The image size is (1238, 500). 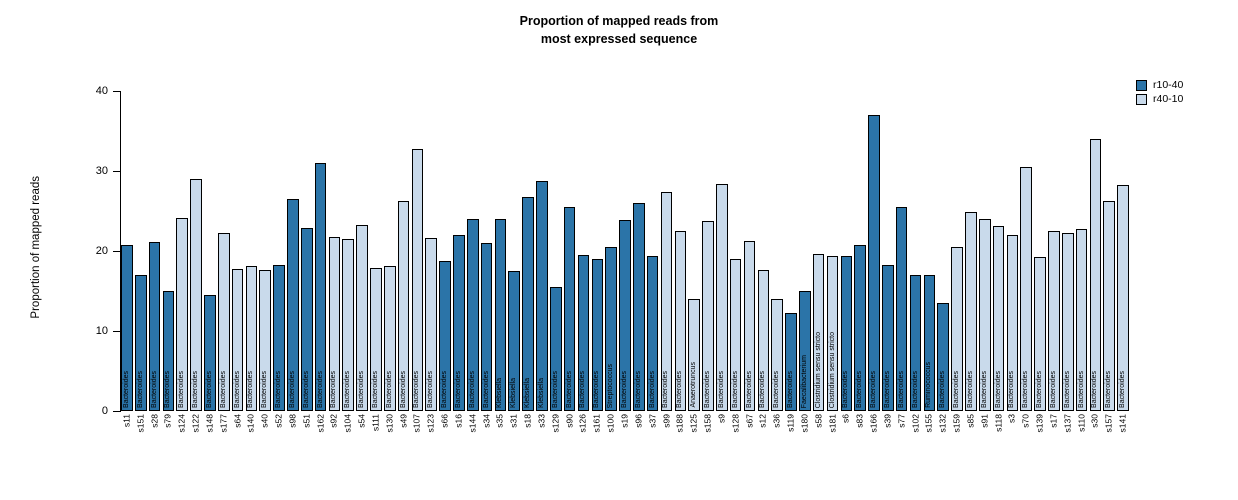 I want to click on bar-s130: Bacteroides, so click(x=390, y=251).